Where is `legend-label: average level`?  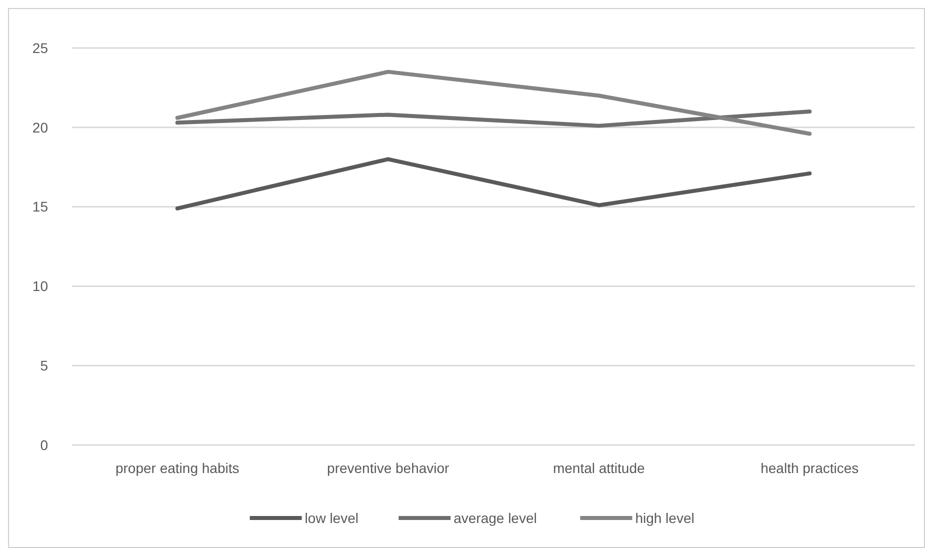 legend-label: average level is located at coordinates (495, 518).